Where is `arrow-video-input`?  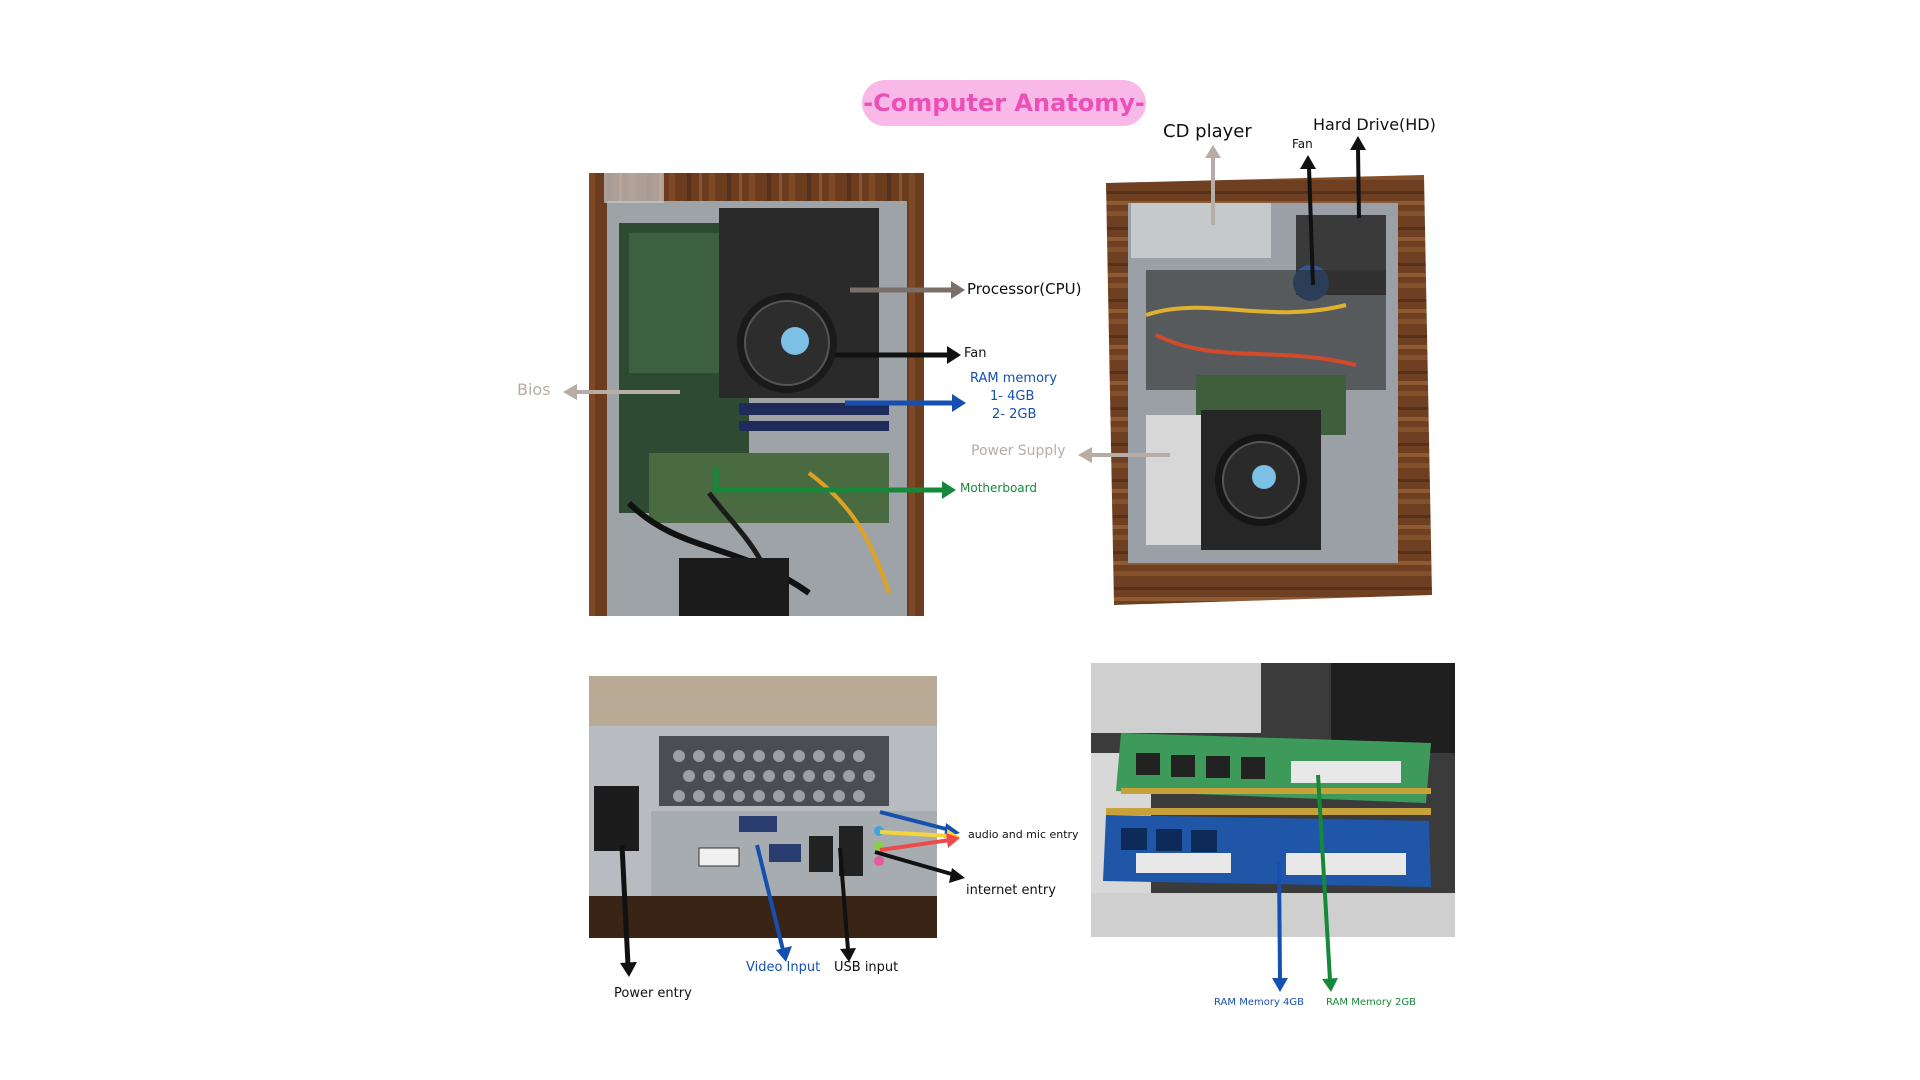
arrow-video-input is located at coordinates (773, 903).